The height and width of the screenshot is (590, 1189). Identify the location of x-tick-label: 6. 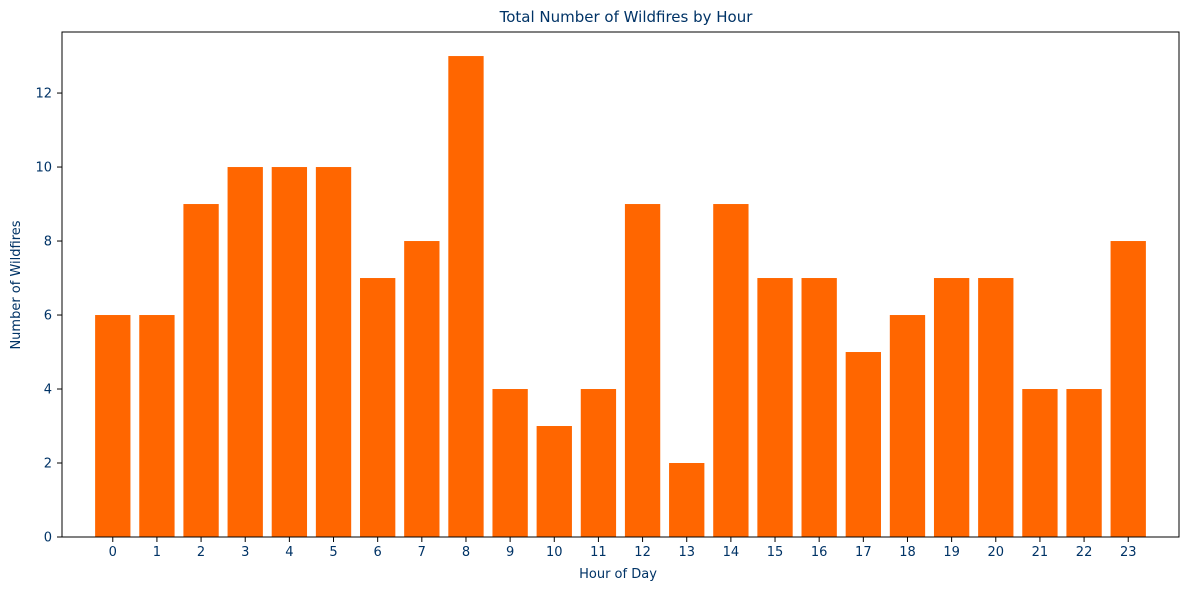
(378, 552).